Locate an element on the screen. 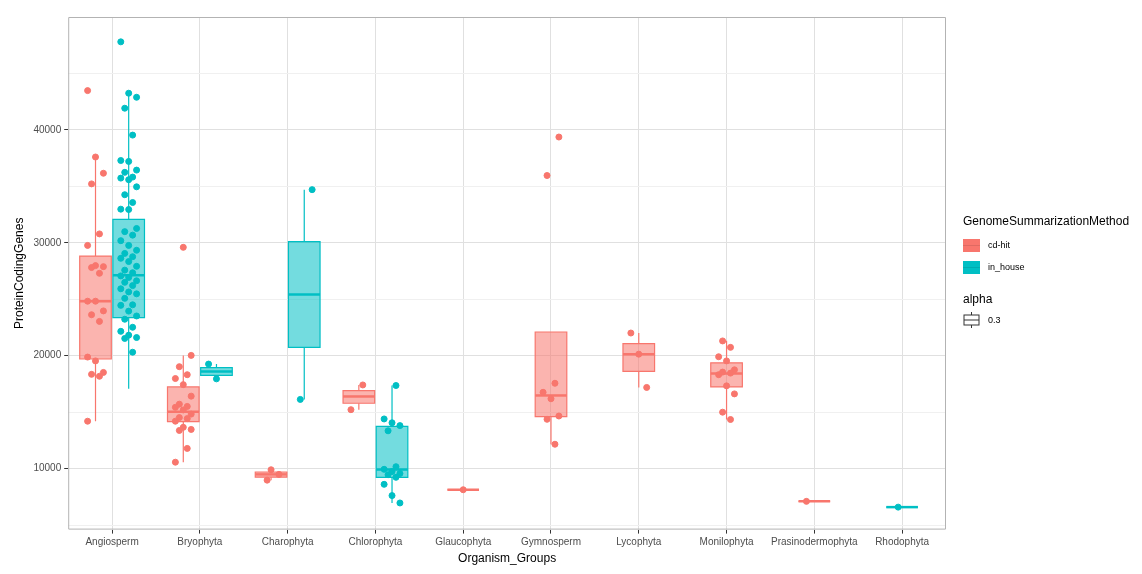 This screenshot has width=1142, height=574. y-tick-label: 10000 is located at coordinates (47, 468).